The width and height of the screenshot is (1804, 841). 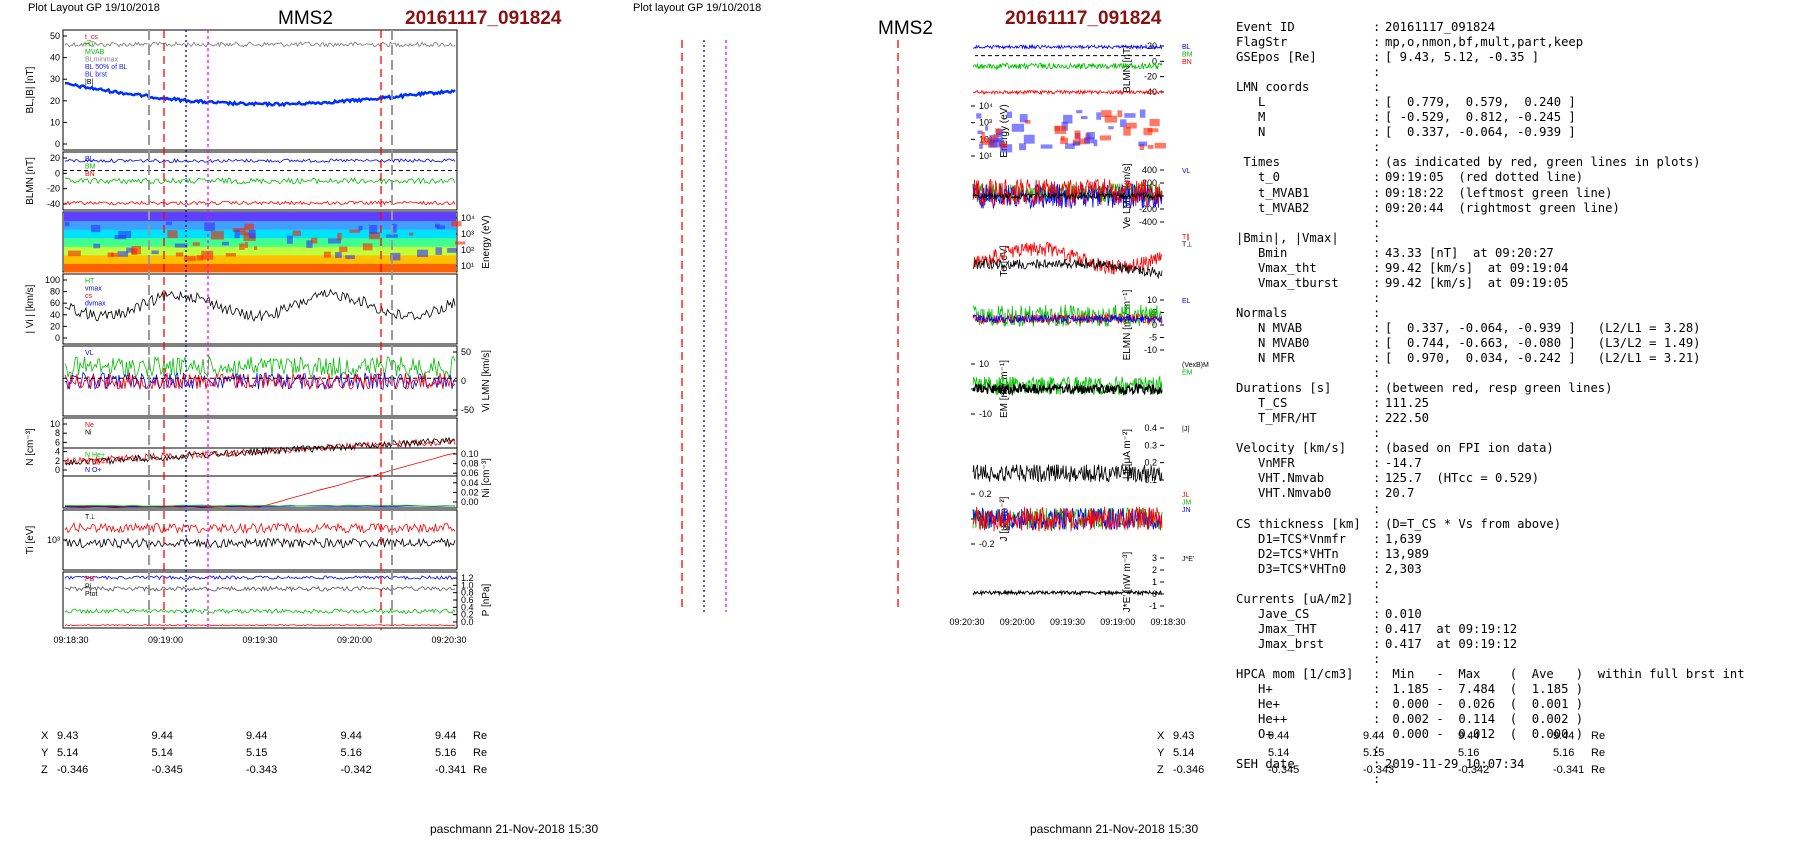 What do you see at coordinates (55, 315) in the screenshot?
I see `y-tick-label: 40` at bounding box center [55, 315].